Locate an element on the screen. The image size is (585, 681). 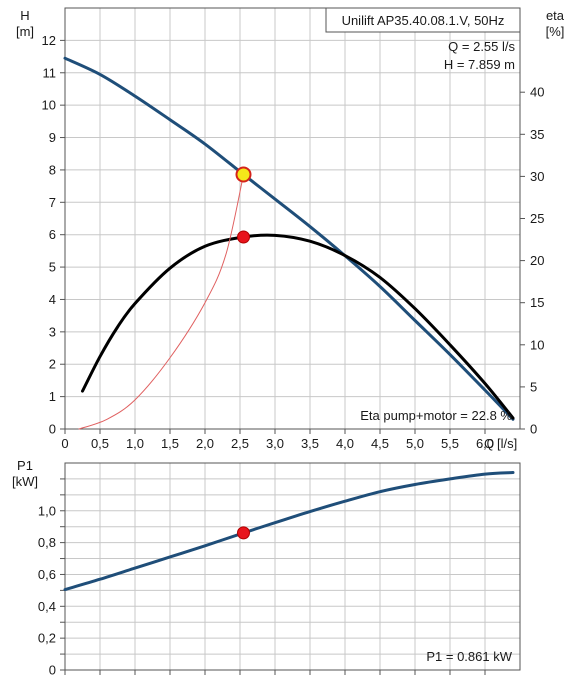
p1-tick-label: 0,8 is located at coordinates (47, 542).